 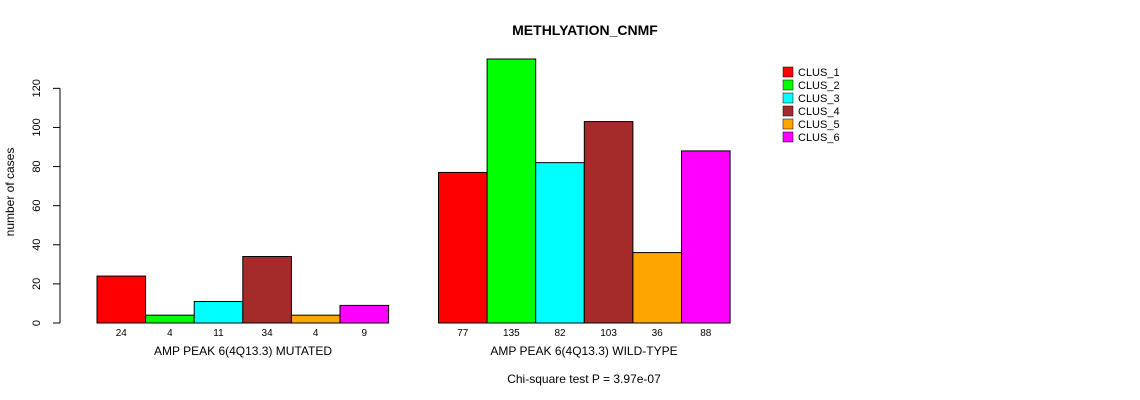 I want to click on y-tick-label: 40, so click(x=37, y=245).